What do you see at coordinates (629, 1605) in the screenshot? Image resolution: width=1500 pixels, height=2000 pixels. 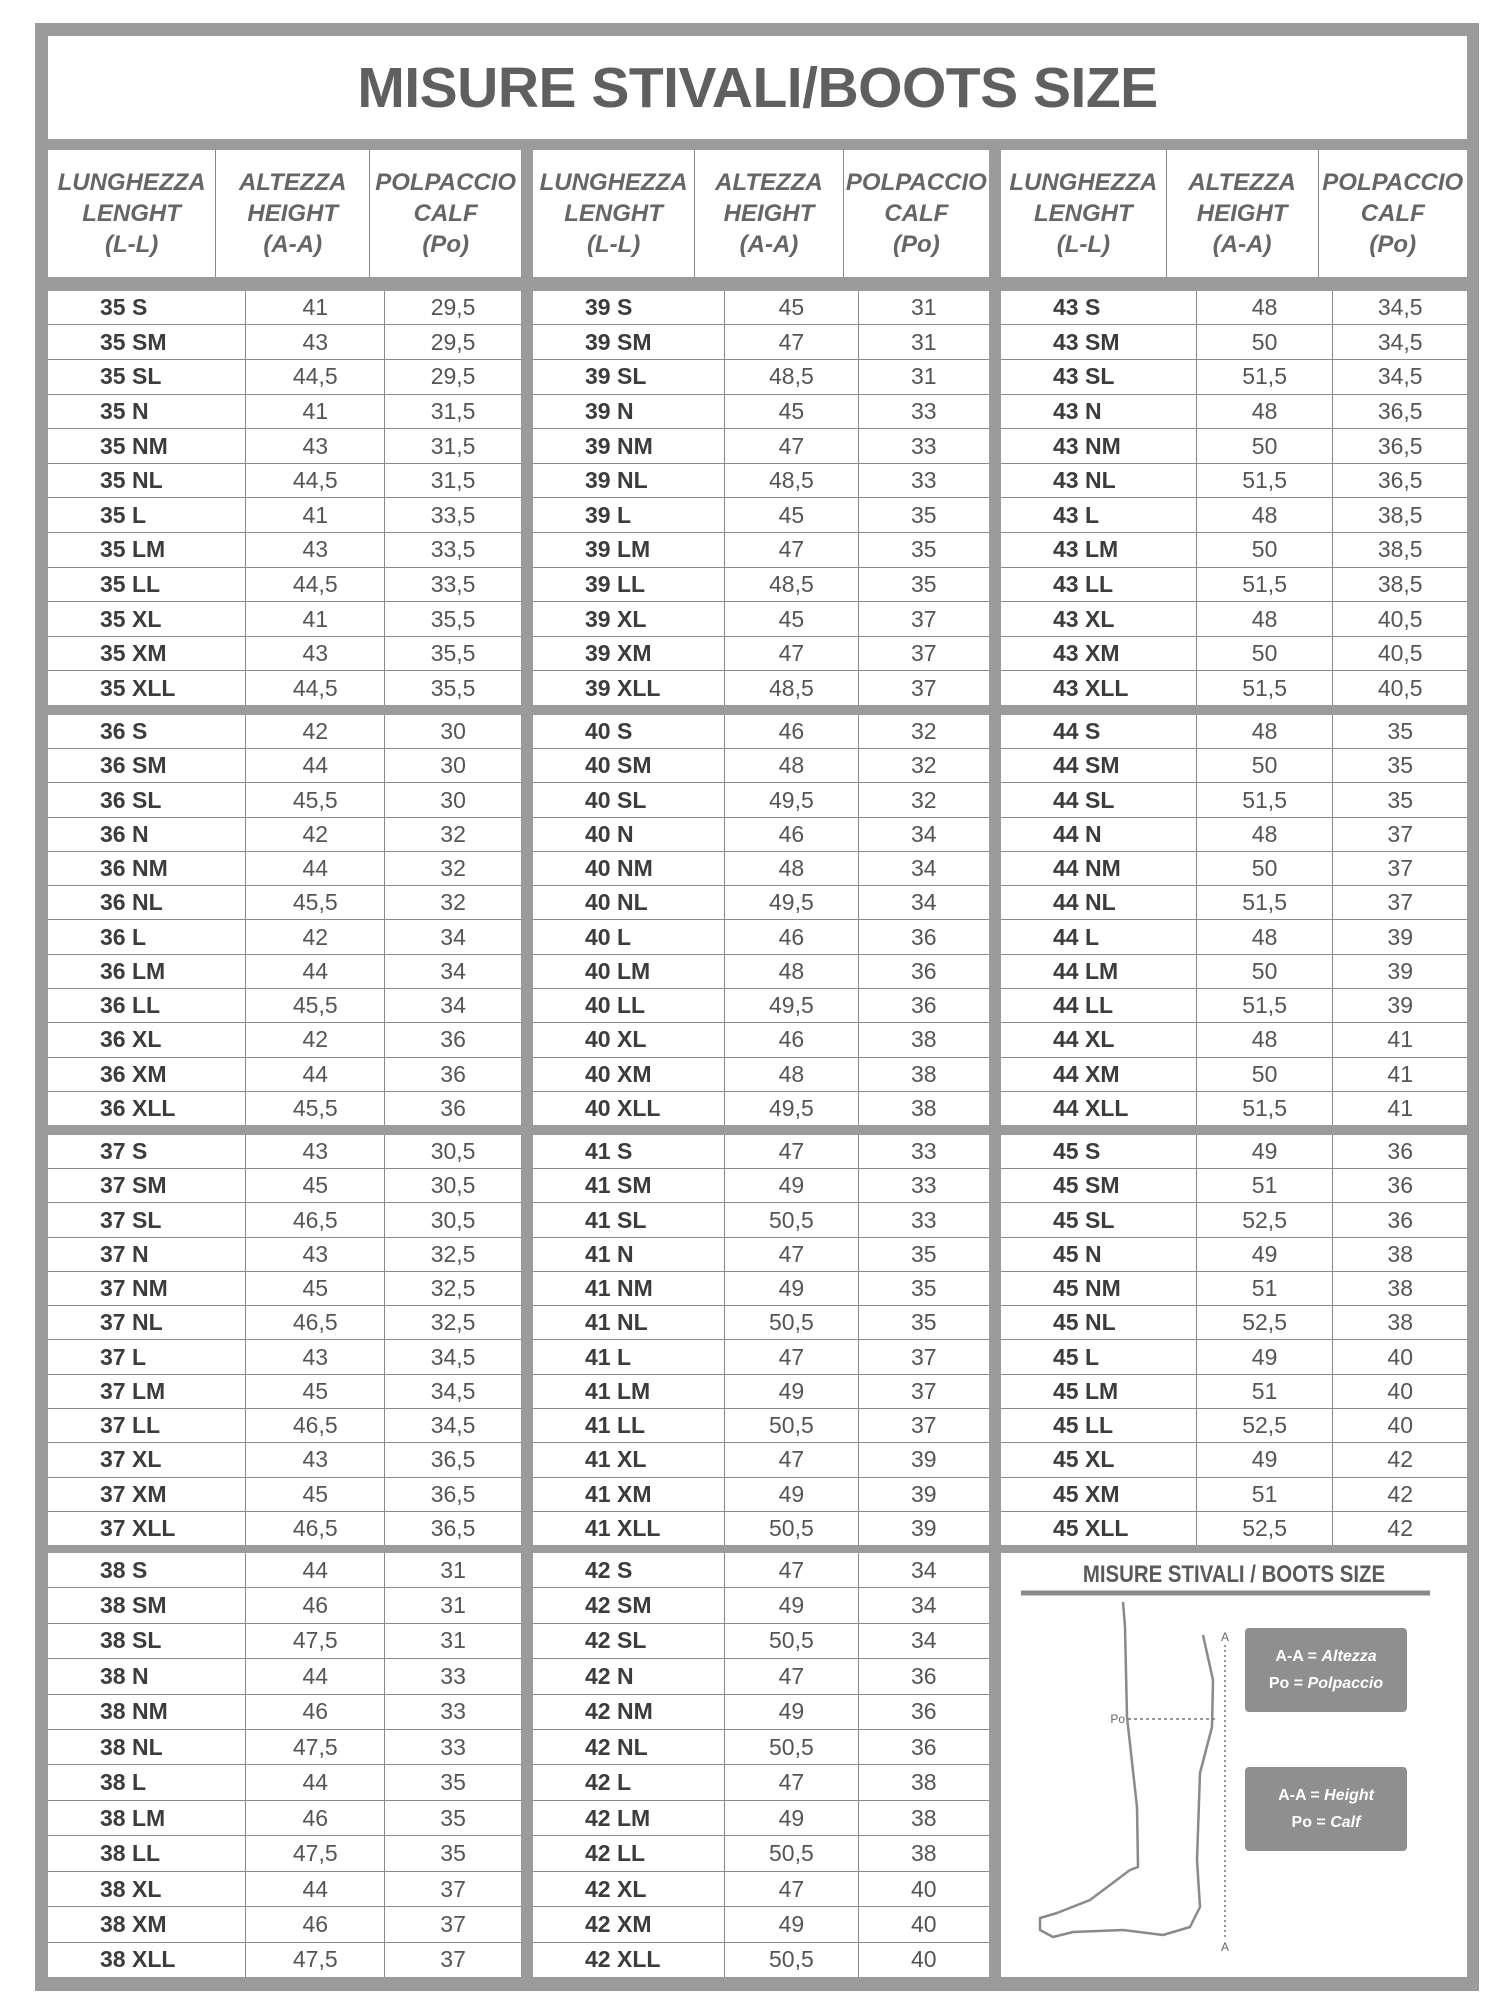 I see `size-cell: 42 SM` at bounding box center [629, 1605].